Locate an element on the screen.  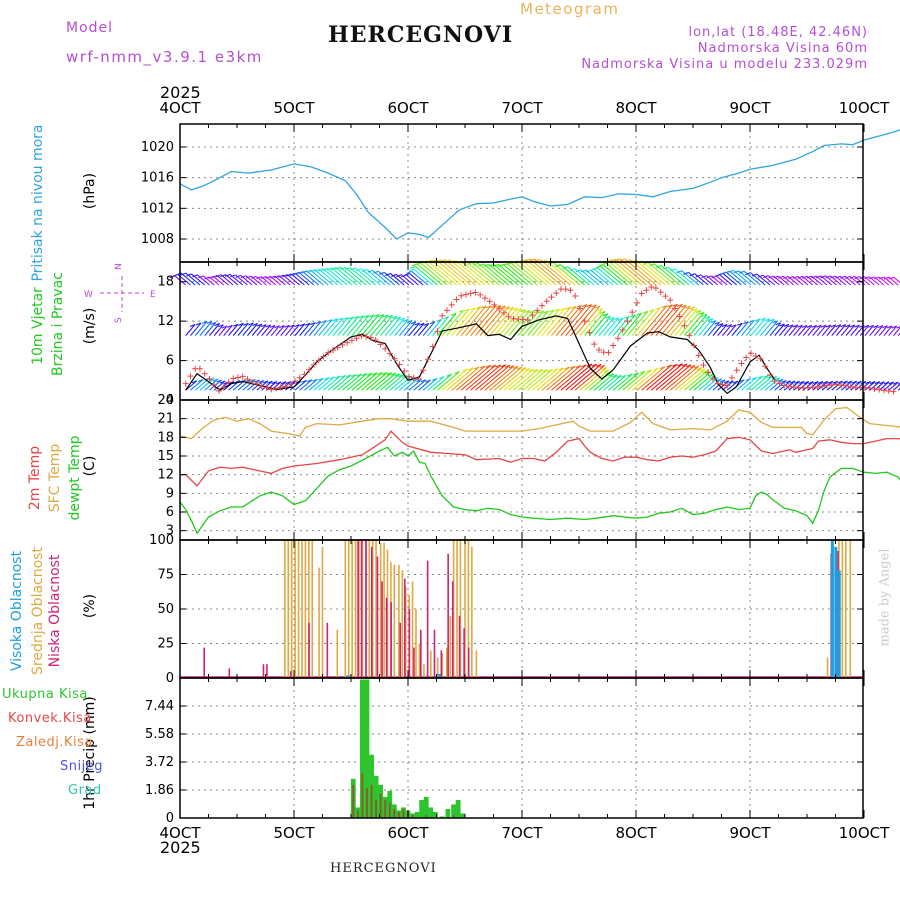
y-tick-label: 9 is located at coordinates (170, 493).